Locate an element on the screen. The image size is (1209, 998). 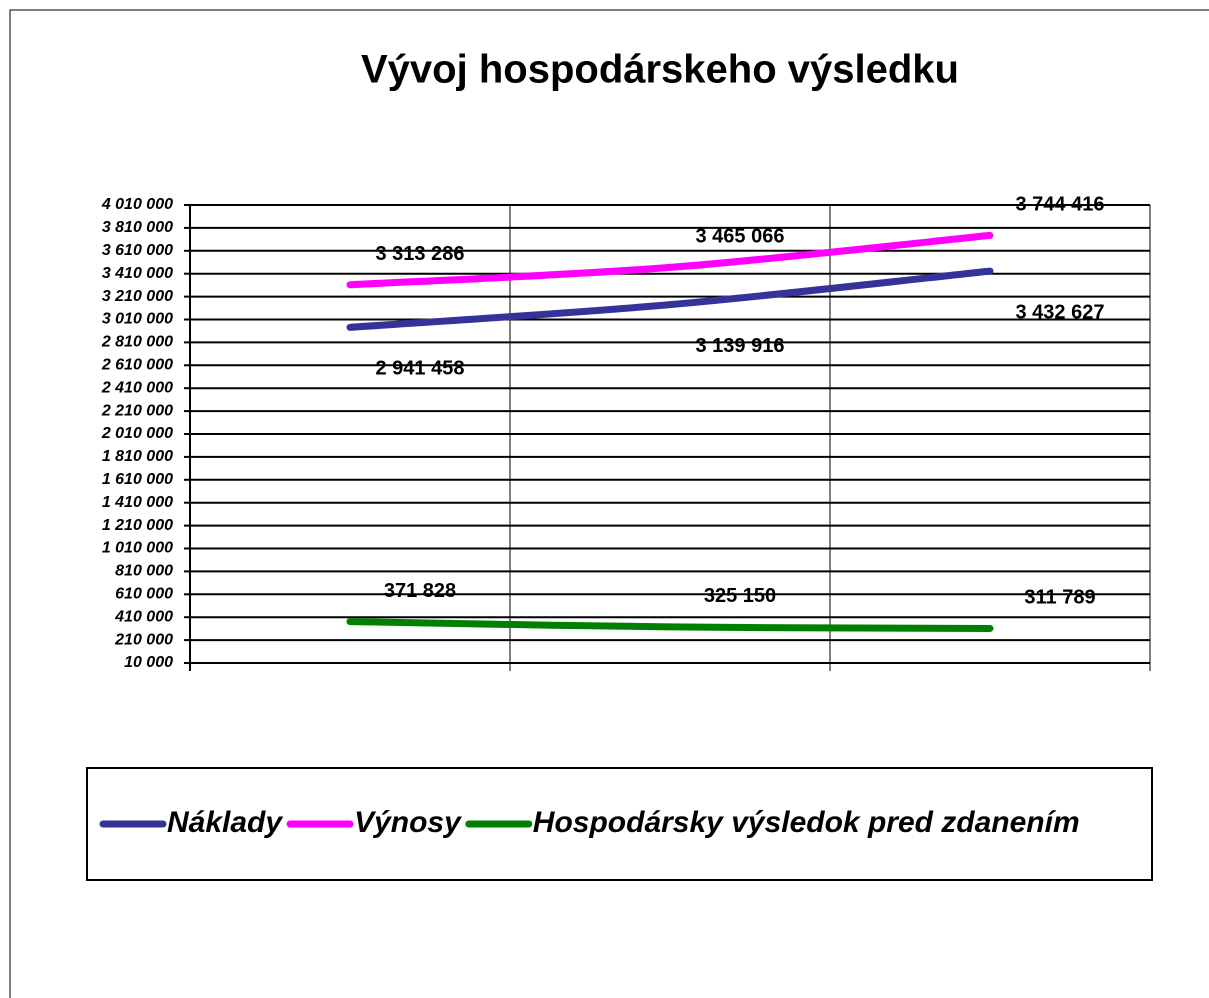
data-label: 371 828 is located at coordinates (420, 591).